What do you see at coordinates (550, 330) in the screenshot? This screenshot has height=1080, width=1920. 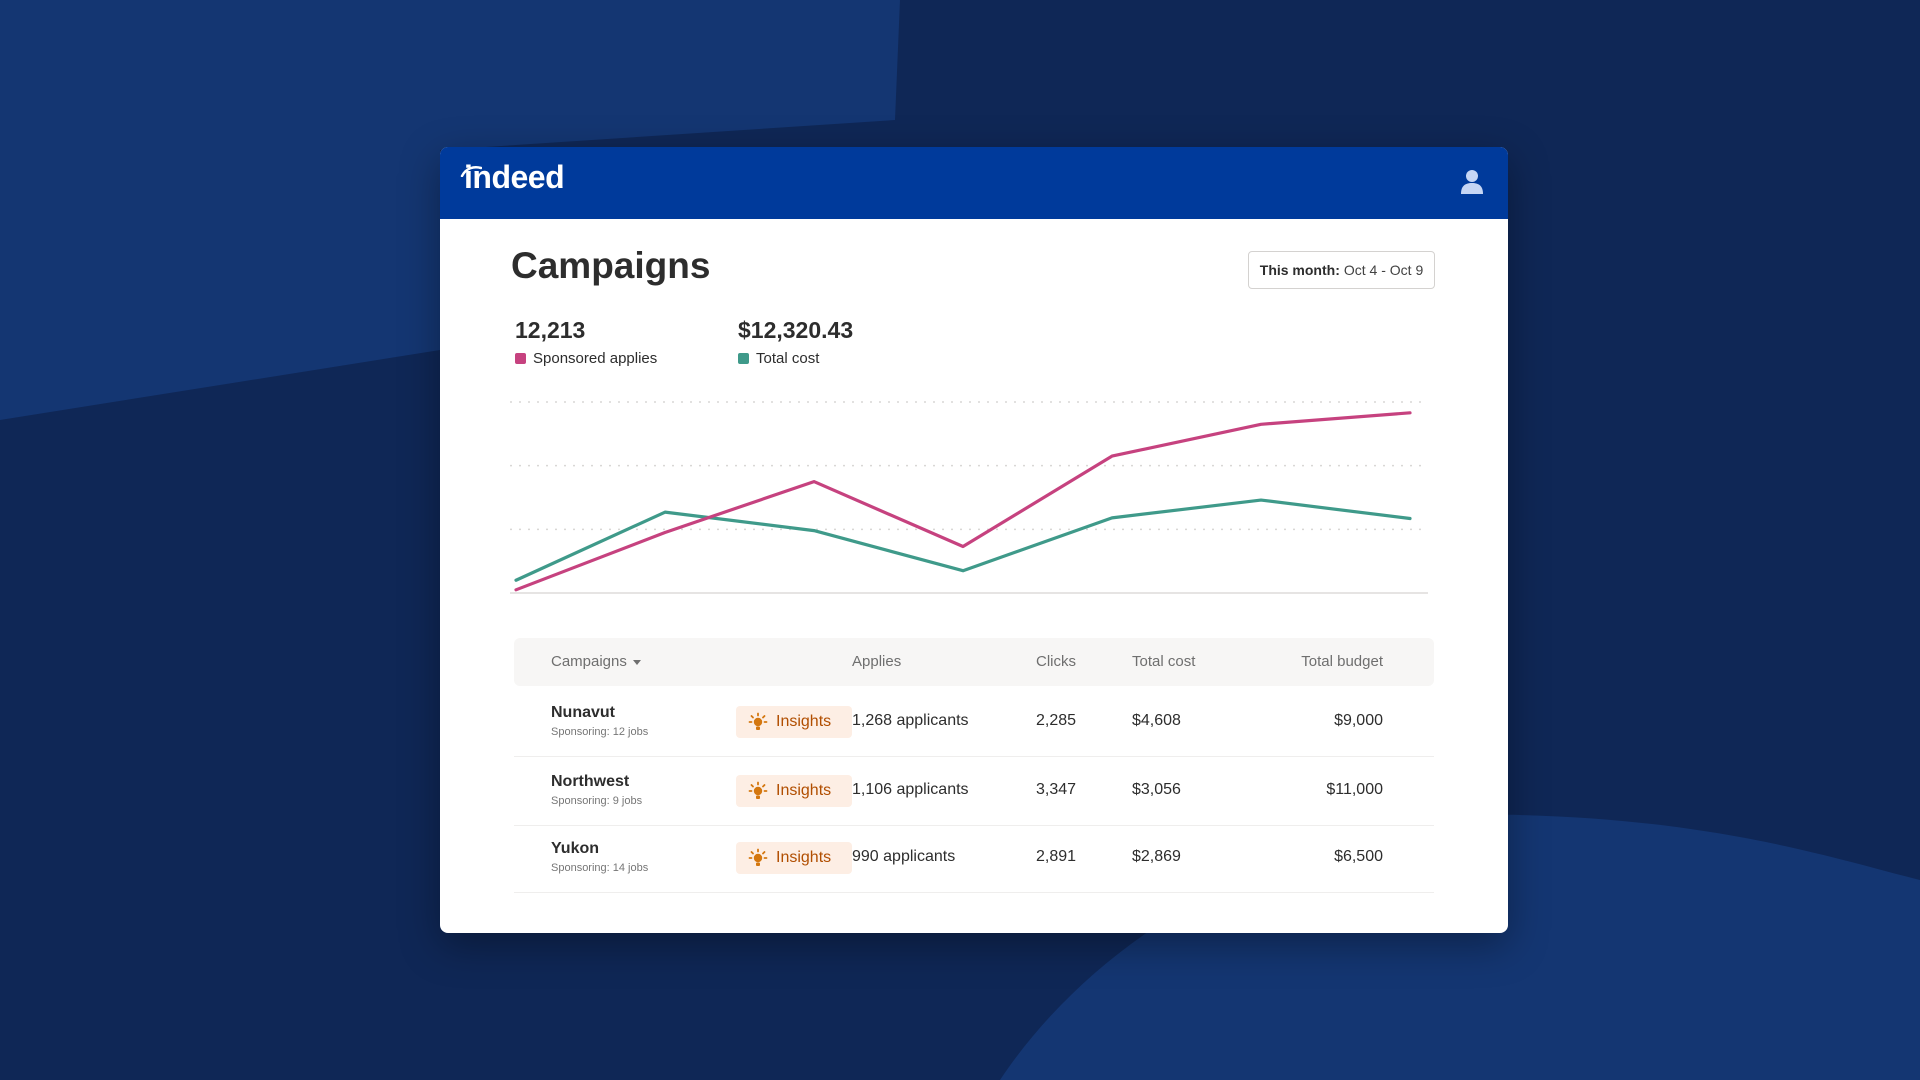 I see `stat-value: 12,213` at bounding box center [550, 330].